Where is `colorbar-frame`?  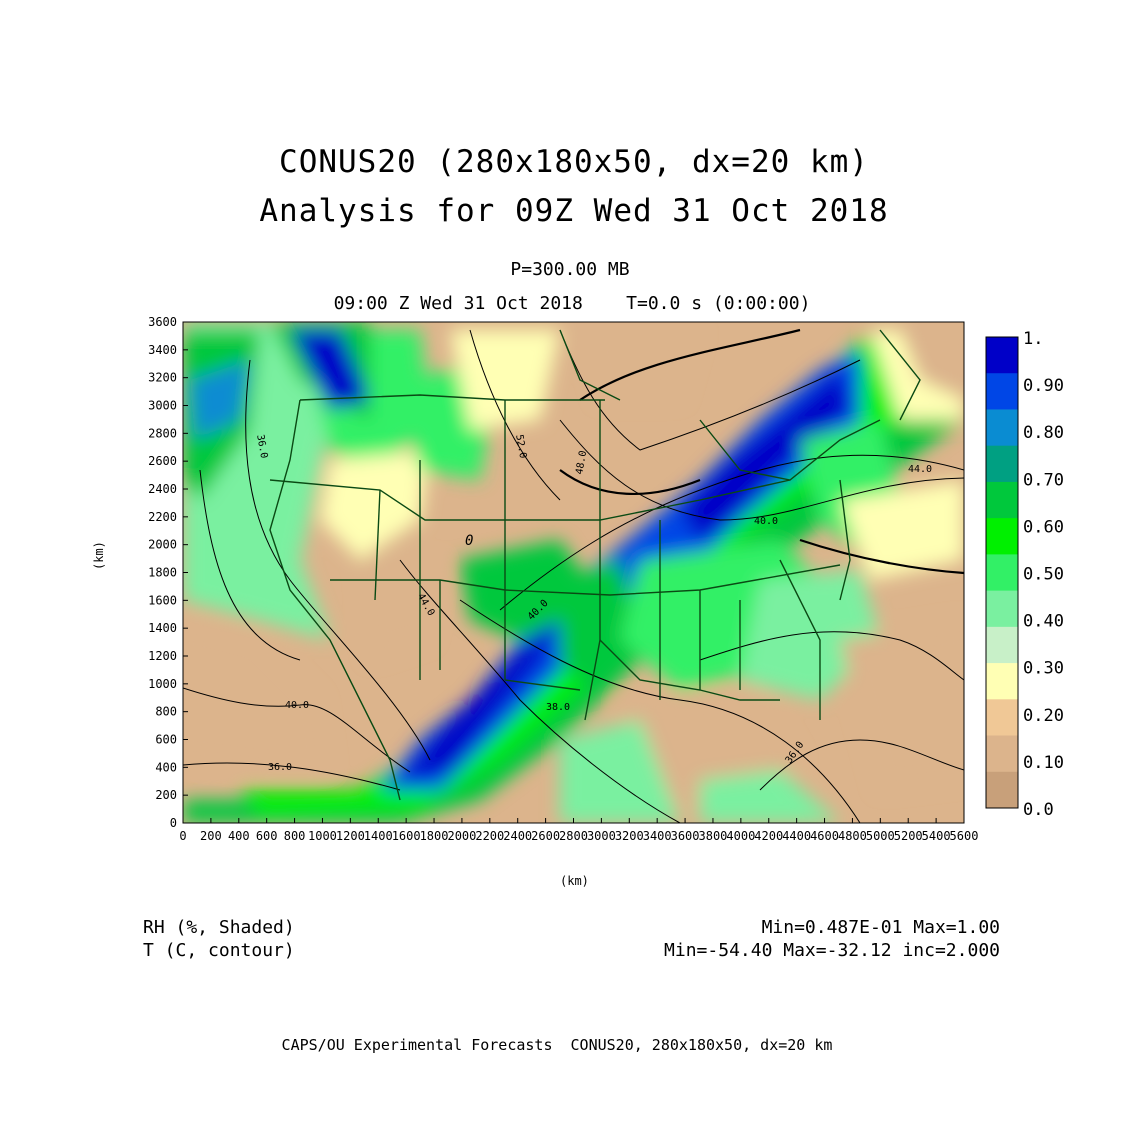
colorbar-frame is located at coordinates (1002, 572).